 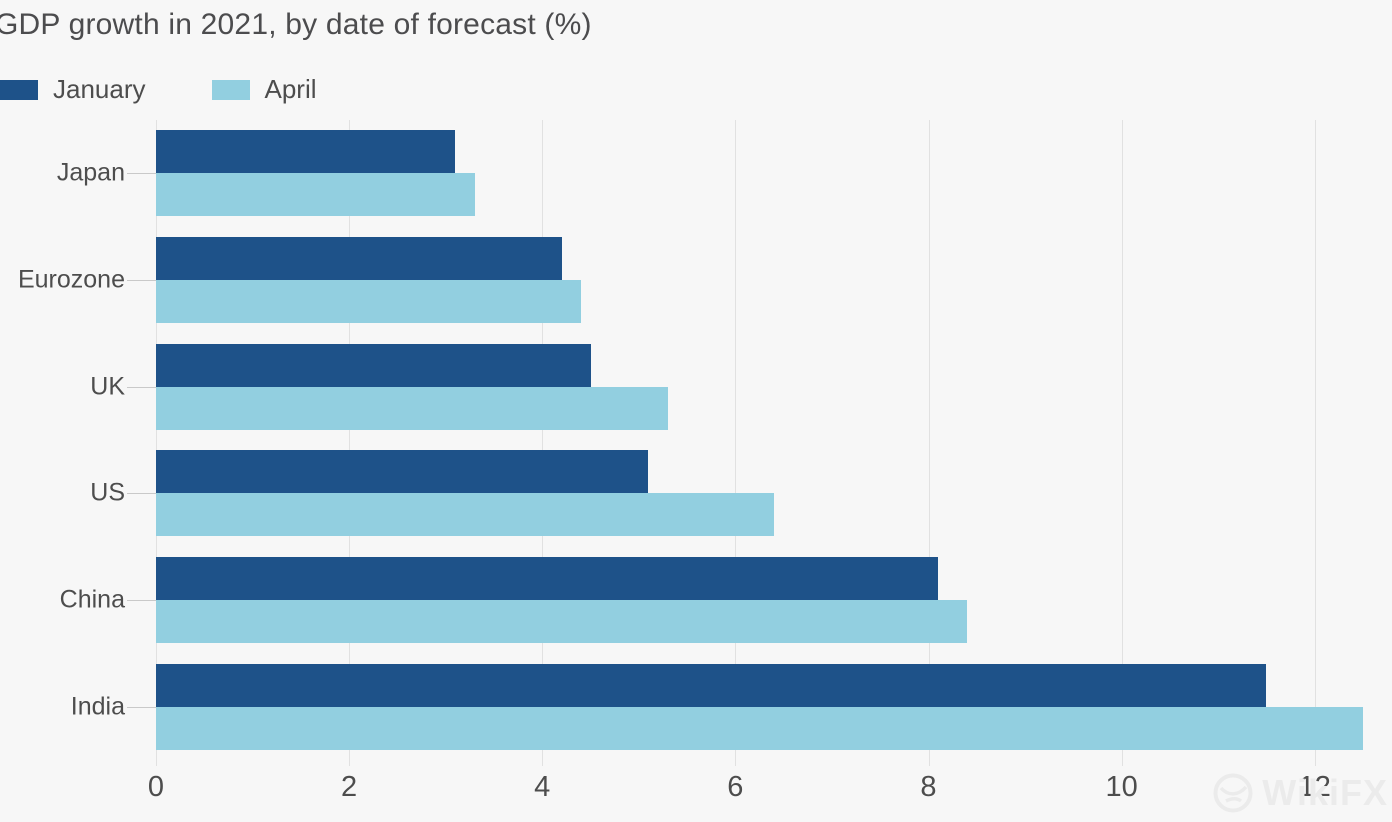 I want to click on category-label-uk: UK, so click(x=107, y=386).